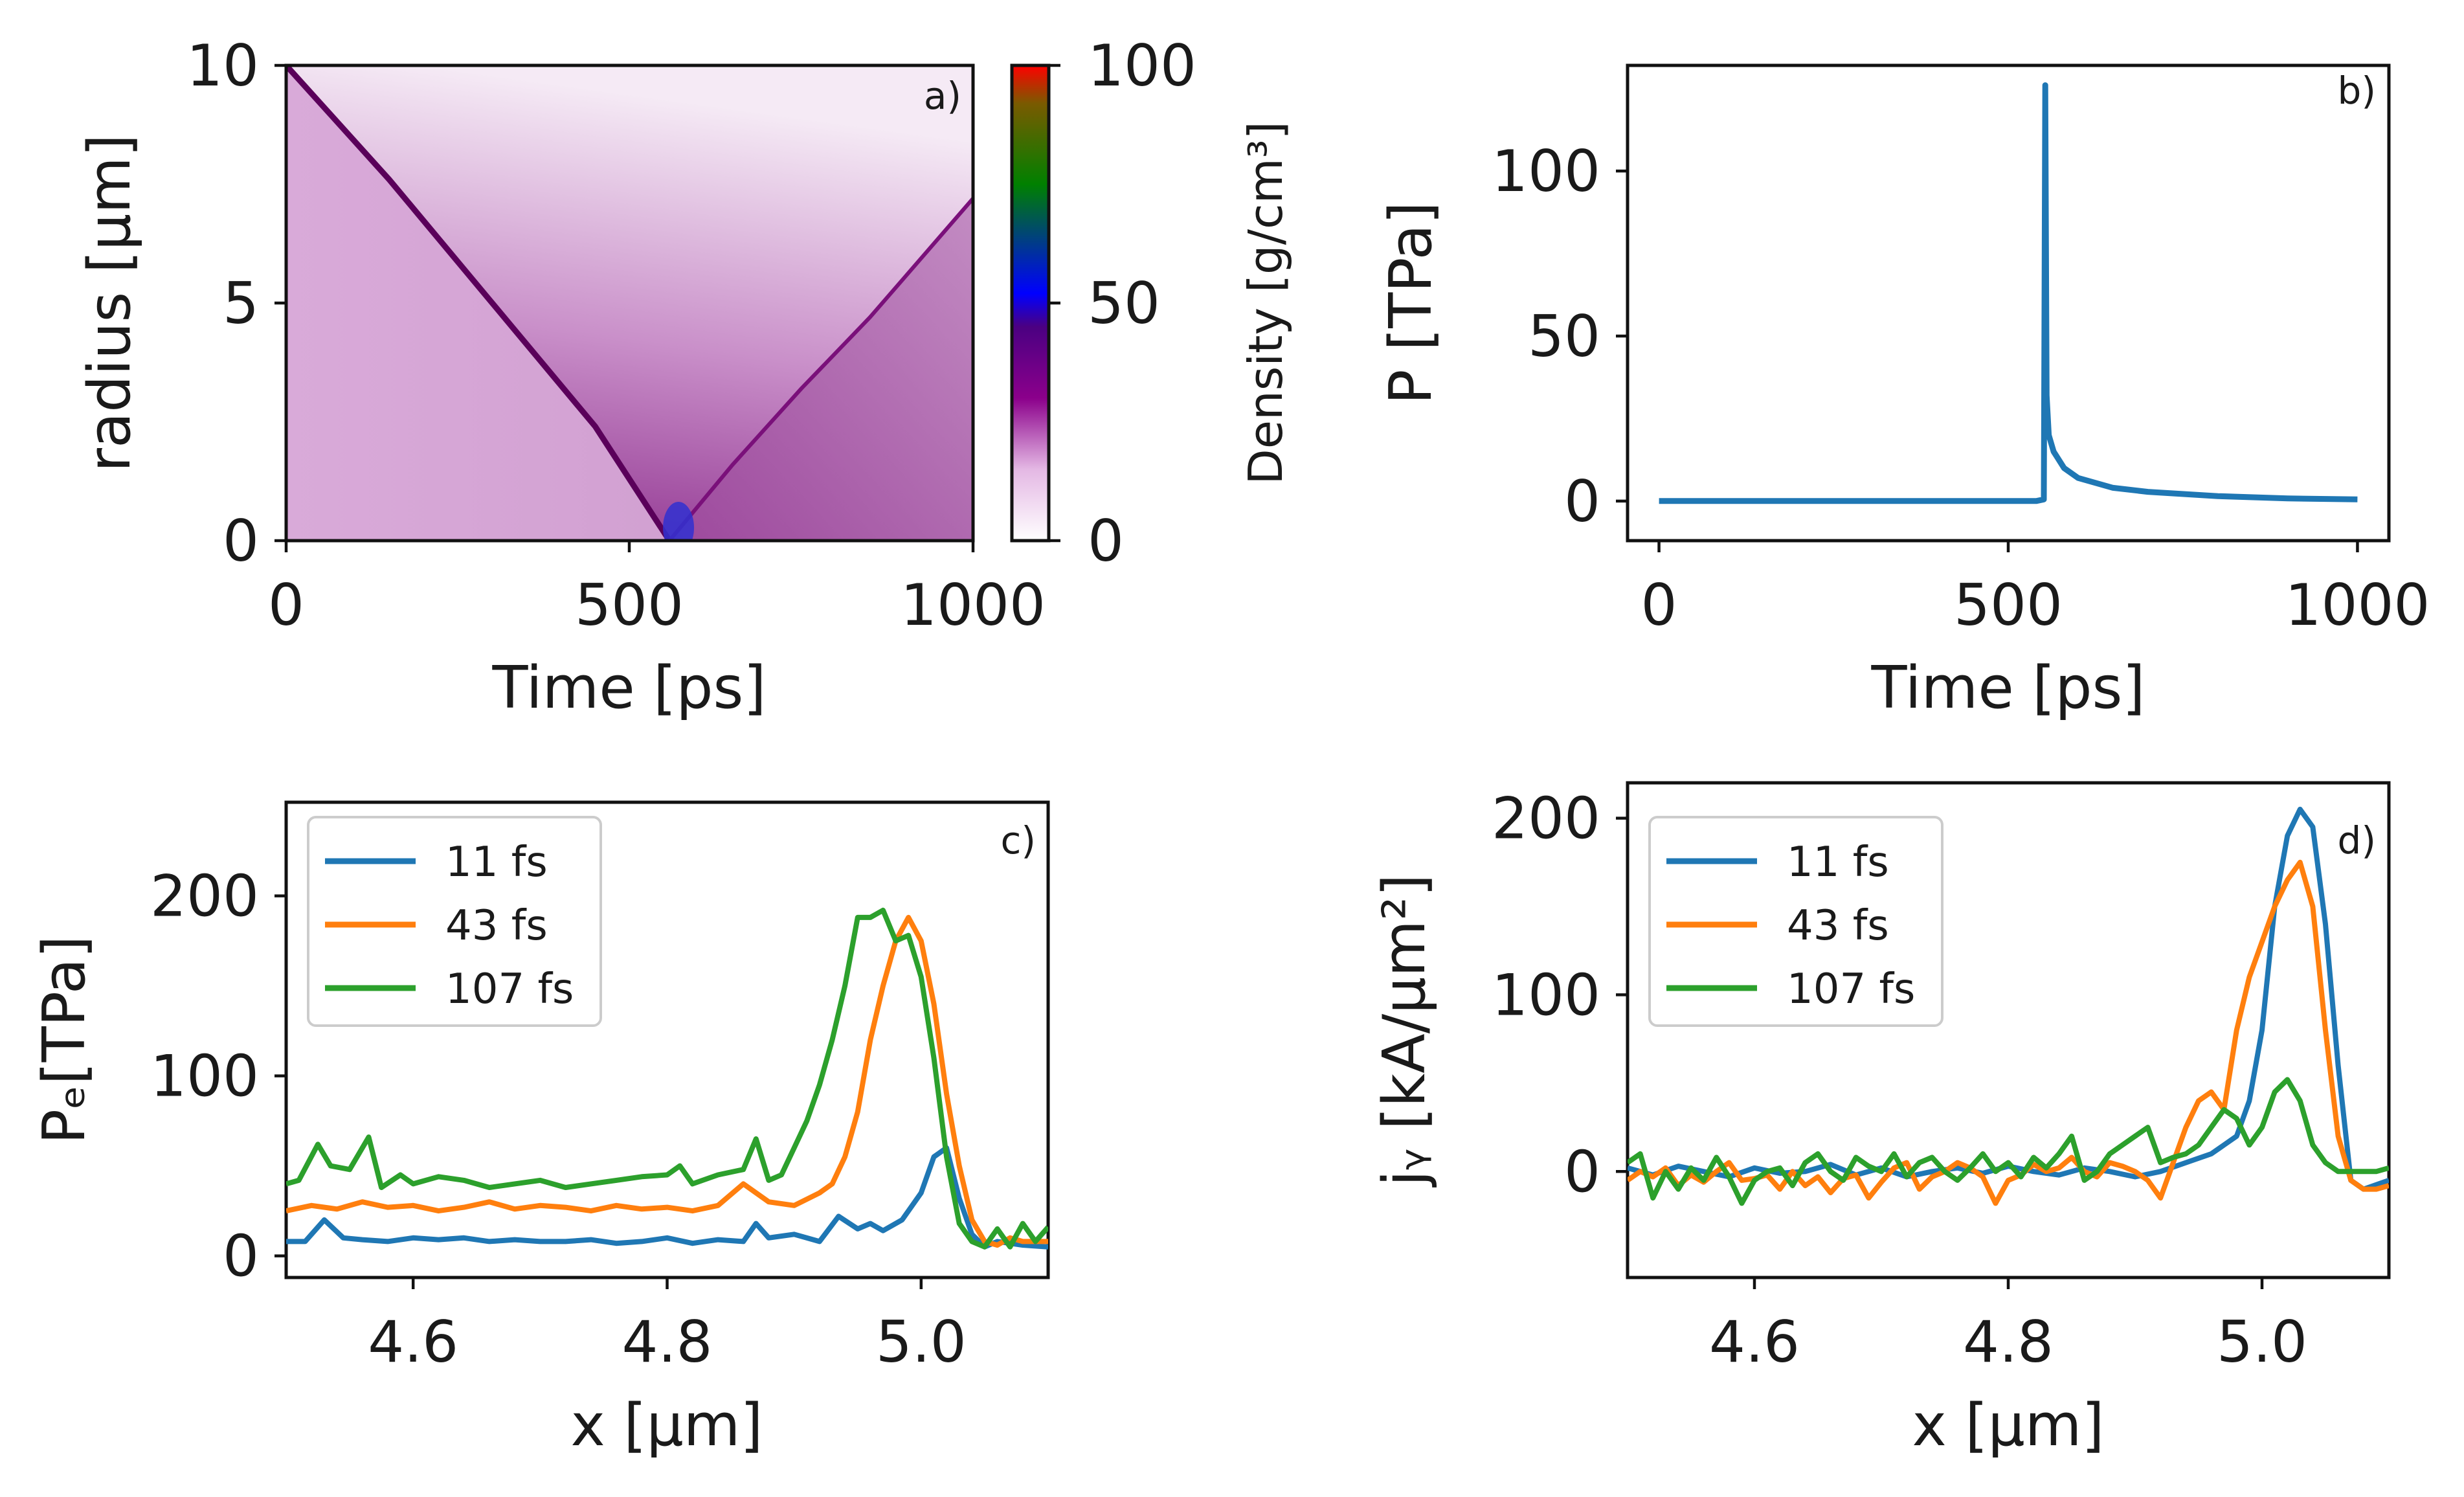  I want to click on panel-b-ytick-label-2: 100, so click(1546, 171).